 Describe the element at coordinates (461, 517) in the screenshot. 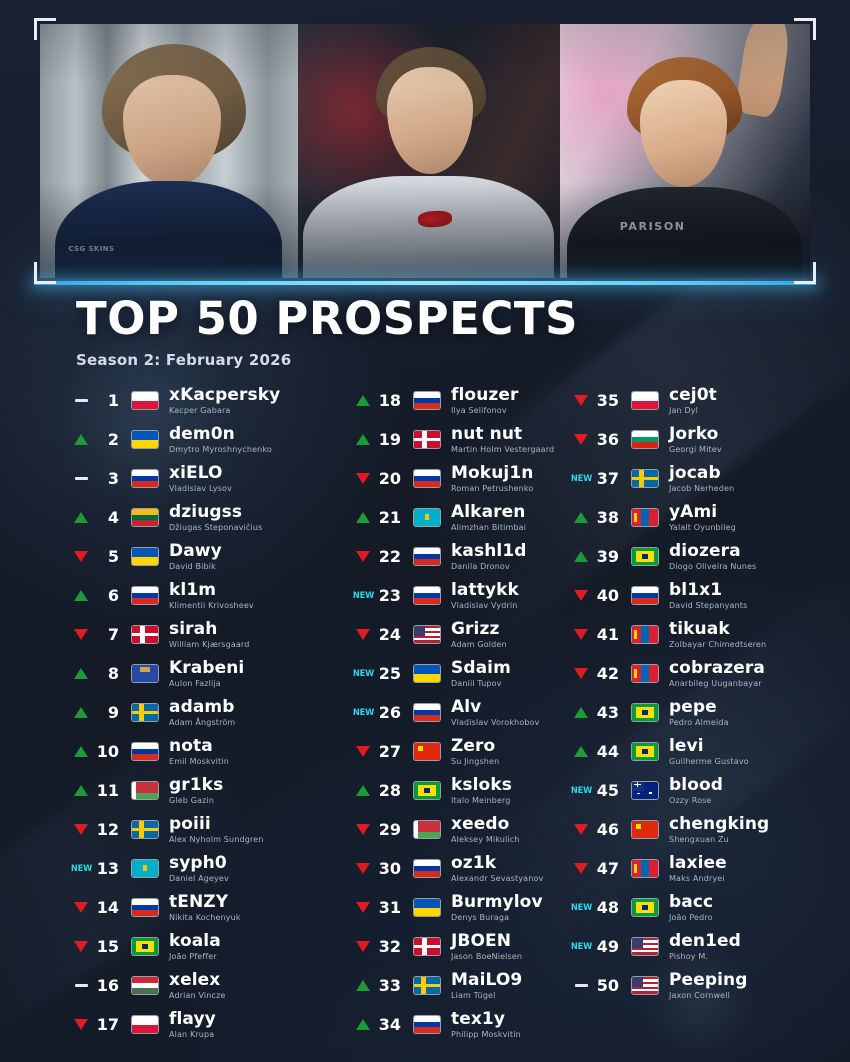

I see `prospect-row: 21 Alkaren Alimzhan Bitimbai` at that location.